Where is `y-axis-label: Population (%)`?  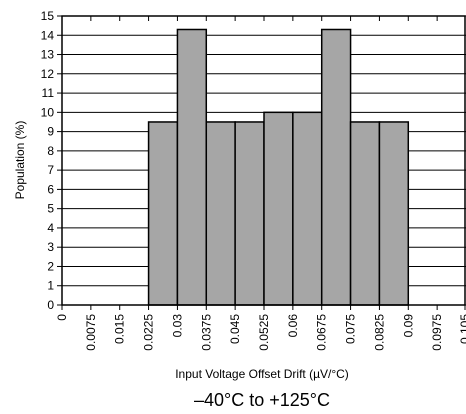
y-axis-label: Population (%) is located at coordinates (20, 160).